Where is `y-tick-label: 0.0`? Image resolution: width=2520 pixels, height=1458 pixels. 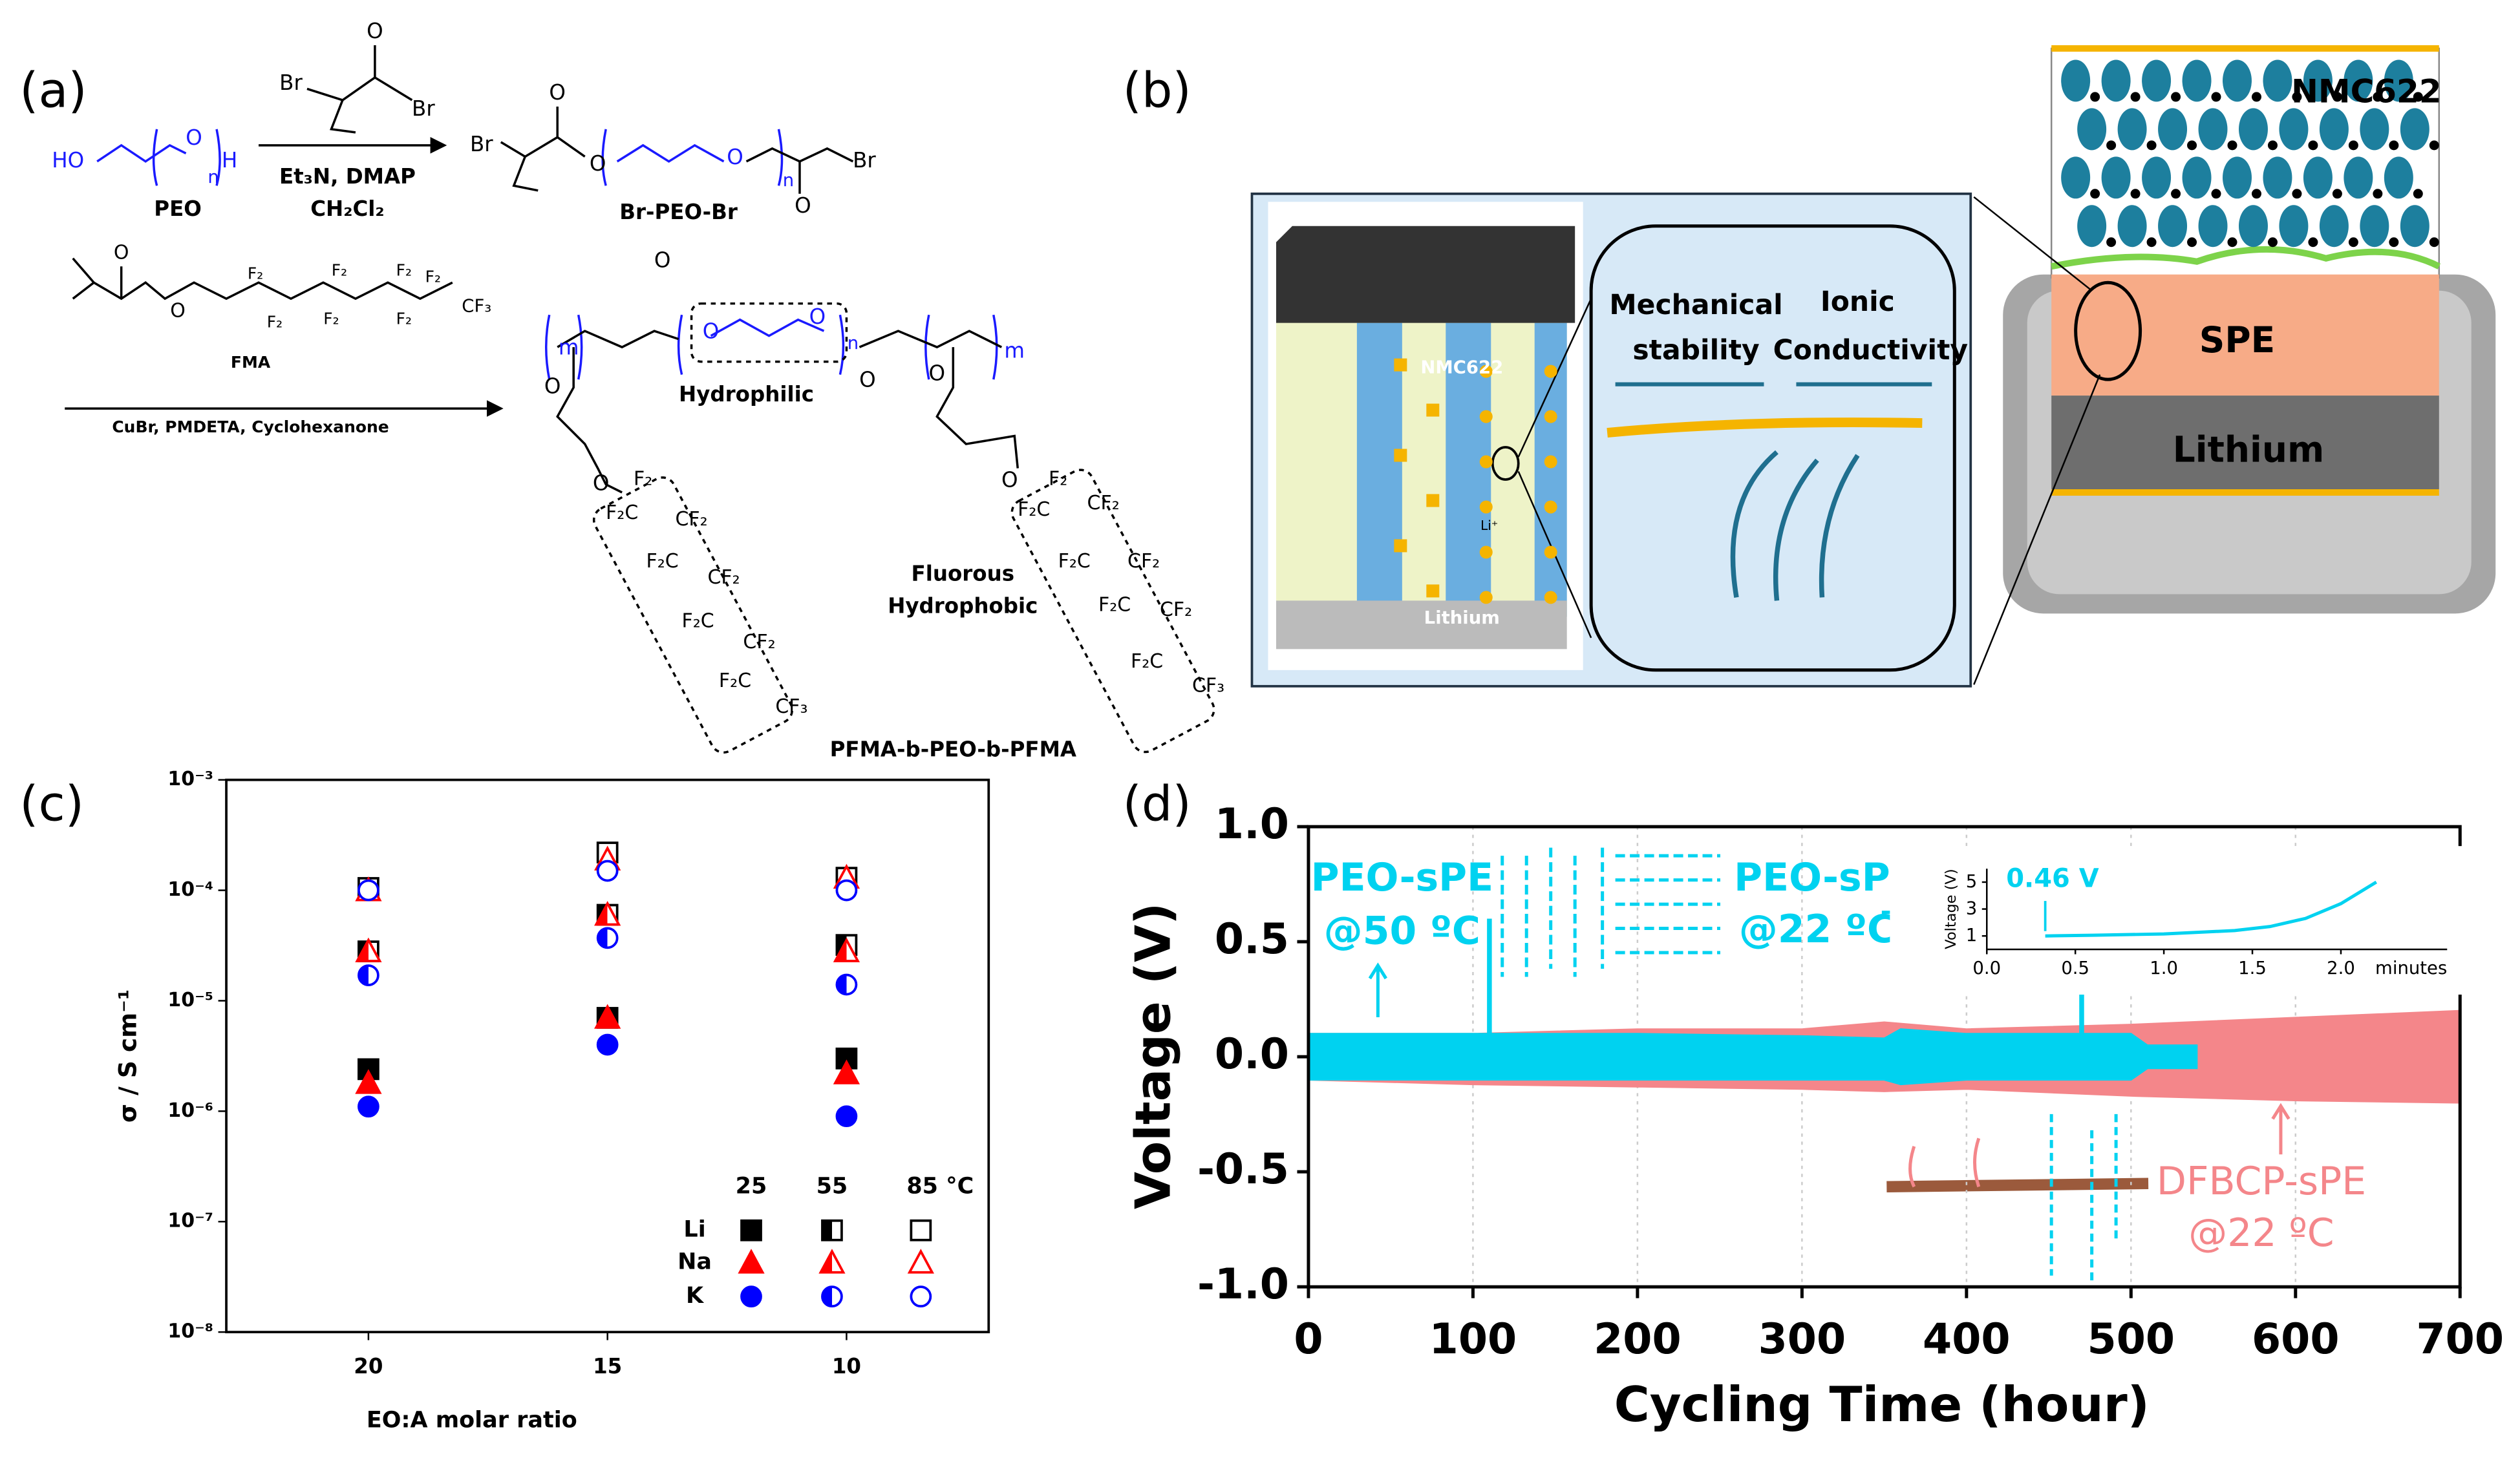
y-tick-label: 0.0 is located at coordinates (1252, 1054).